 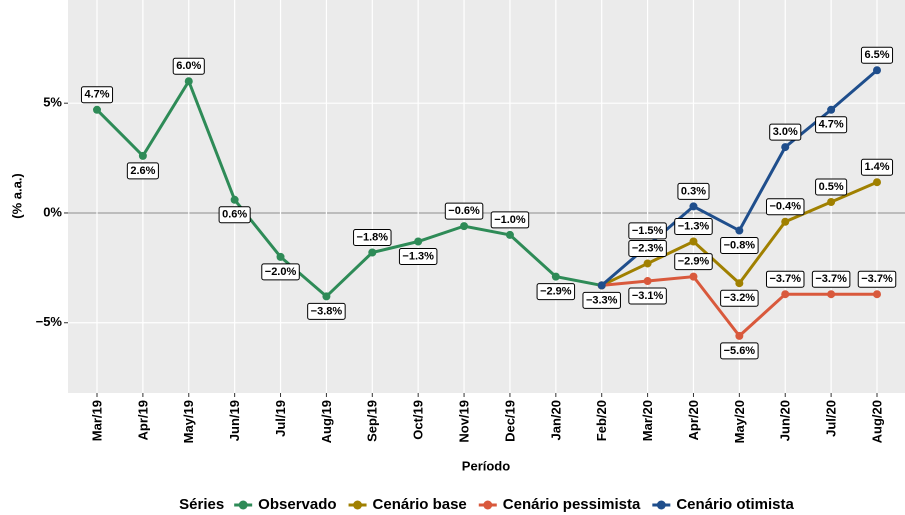 What do you see at coordinates (52, 211) in the screenshot?
I see `y-tick-label: 0%` at bounding box center [52, 211].